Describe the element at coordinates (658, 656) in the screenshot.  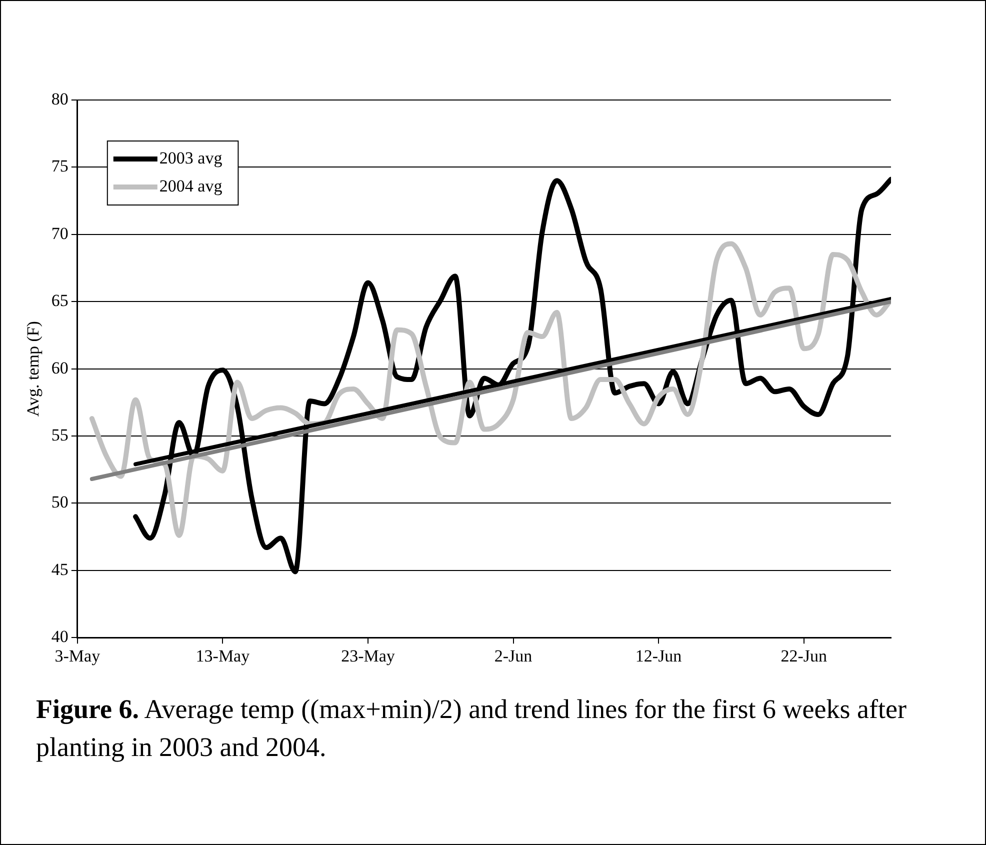
I see `x-tick-label: 12-Jun` at that location.